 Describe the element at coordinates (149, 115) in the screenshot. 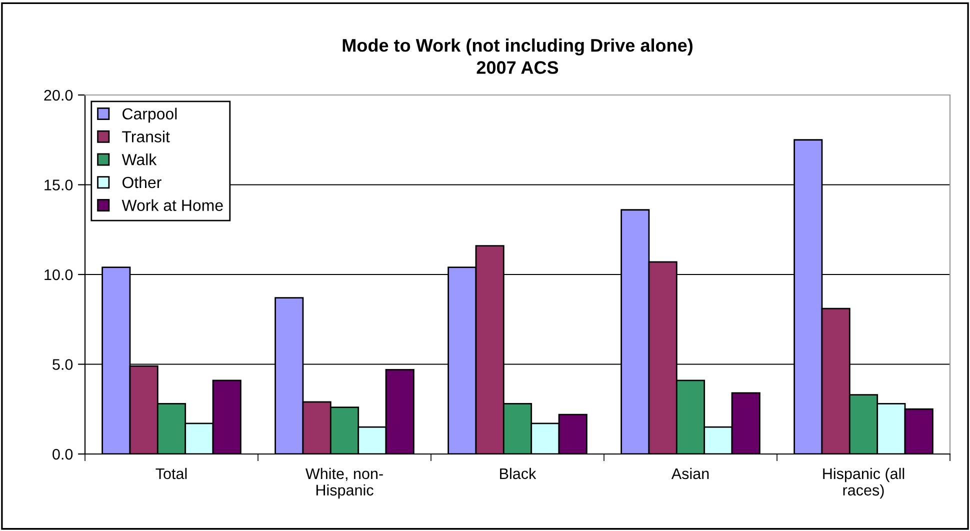

I see `legend-label: Carpool` at that location.